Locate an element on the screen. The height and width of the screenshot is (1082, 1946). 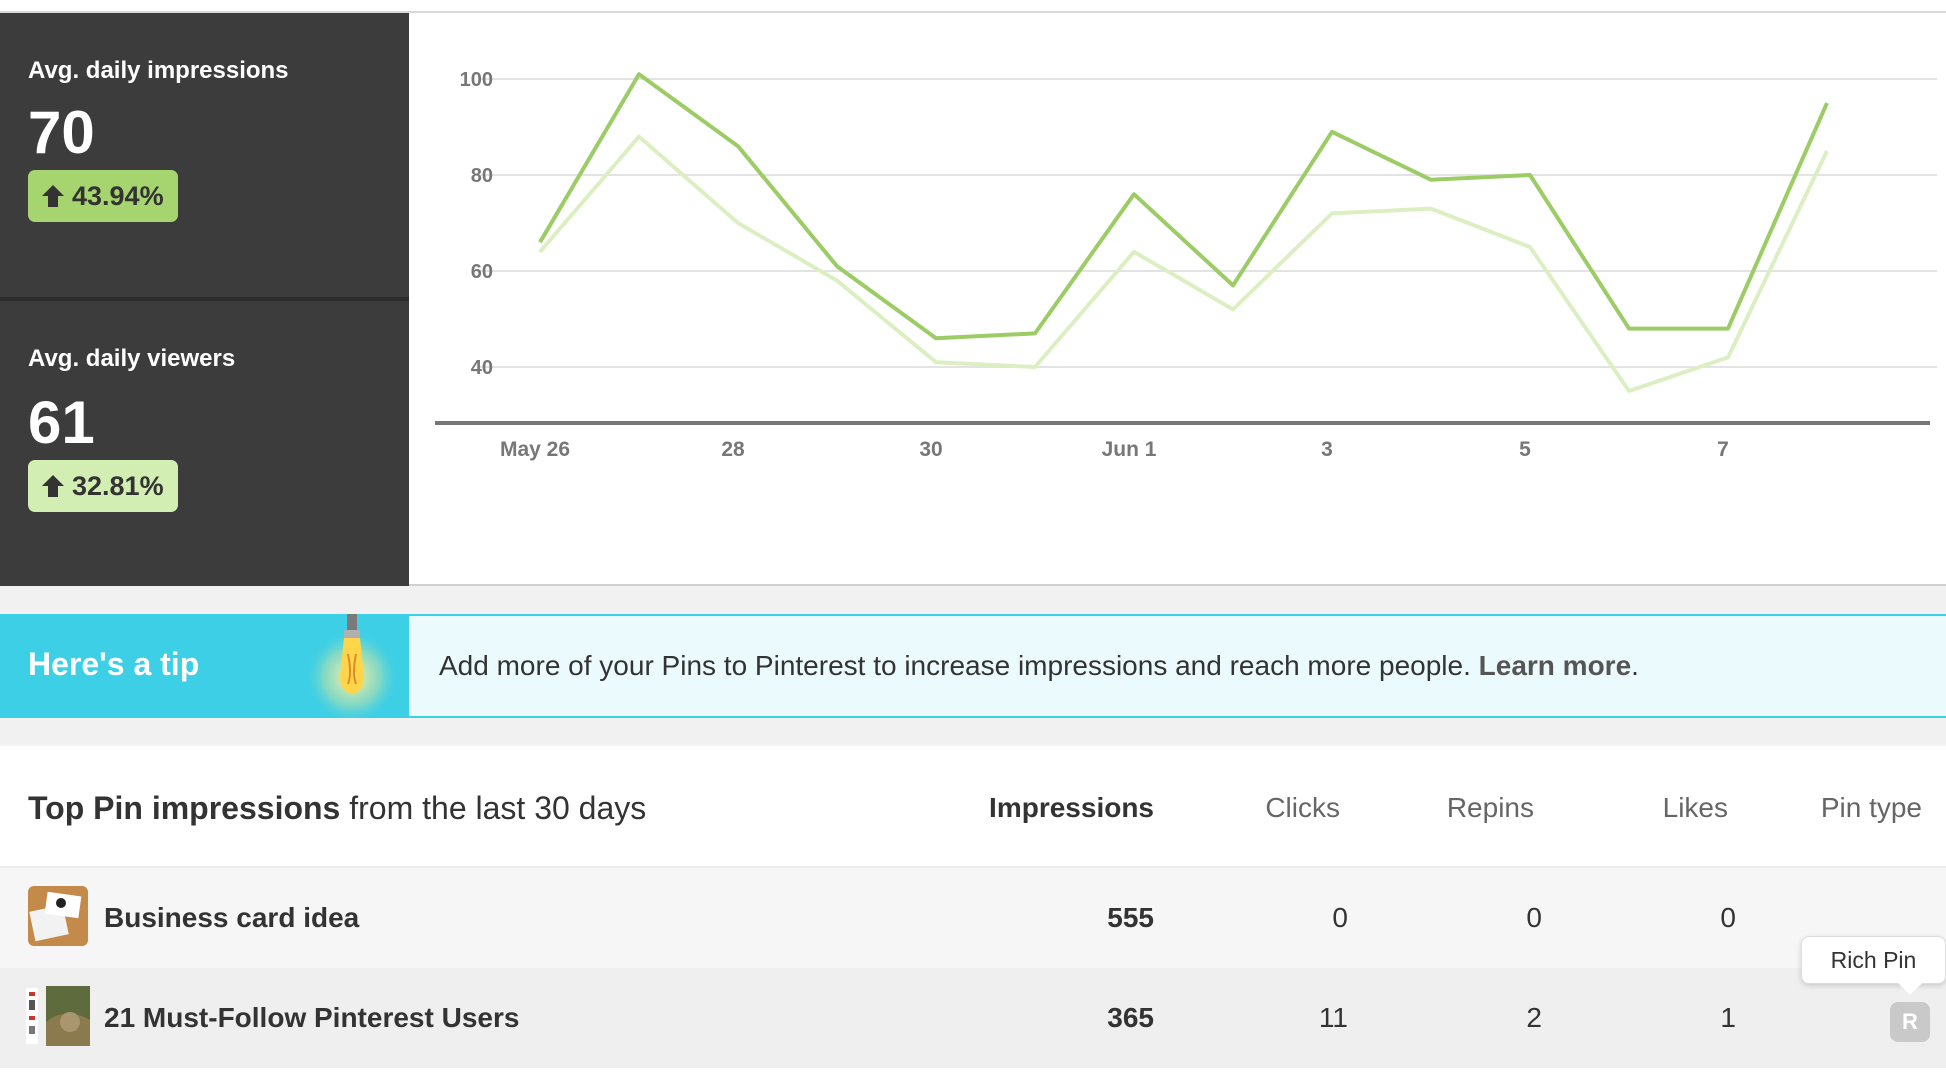
y-tick-label: 60 is located at coordinates (482, 272).